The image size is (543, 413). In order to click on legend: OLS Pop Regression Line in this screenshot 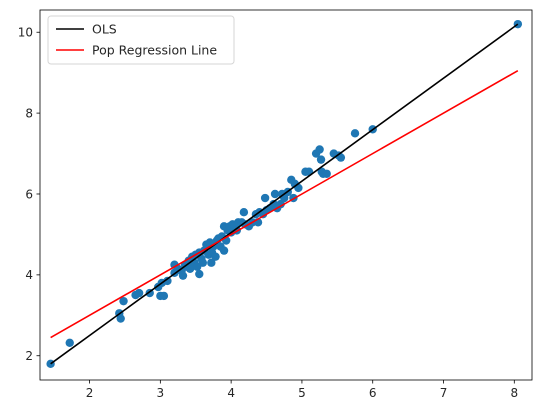, I will do `click(141, 40)`.